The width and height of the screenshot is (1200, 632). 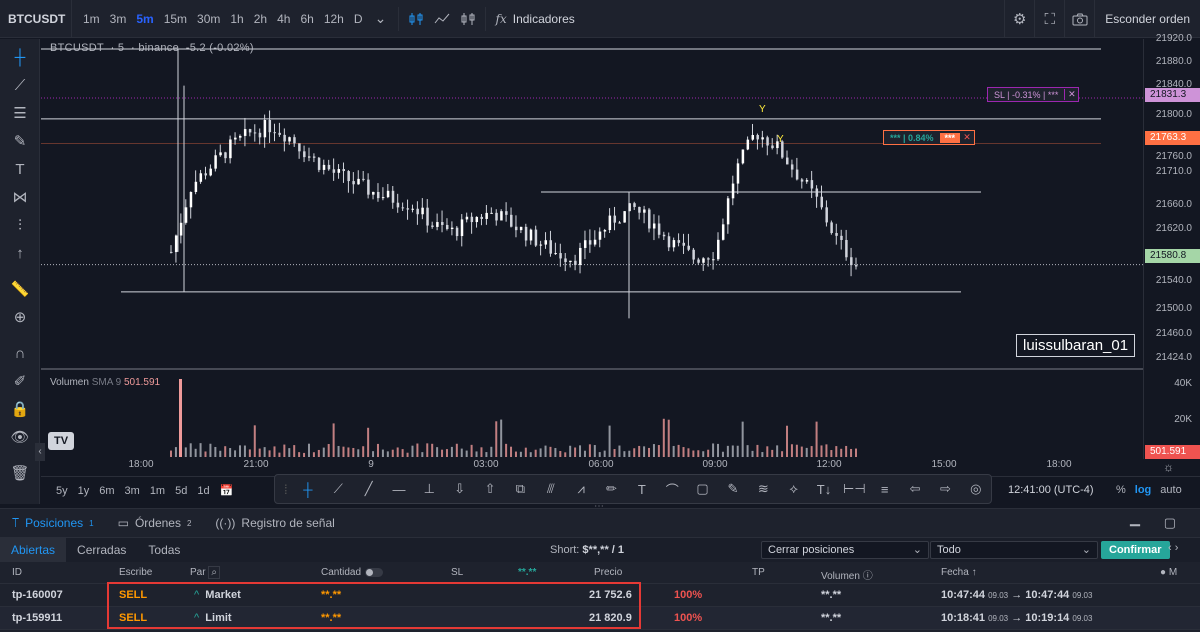 What do you see at coordinates (535, 19) in the screenshot?
I see `indicators-button: fx Indicadores` at bounding box center [535, 19].